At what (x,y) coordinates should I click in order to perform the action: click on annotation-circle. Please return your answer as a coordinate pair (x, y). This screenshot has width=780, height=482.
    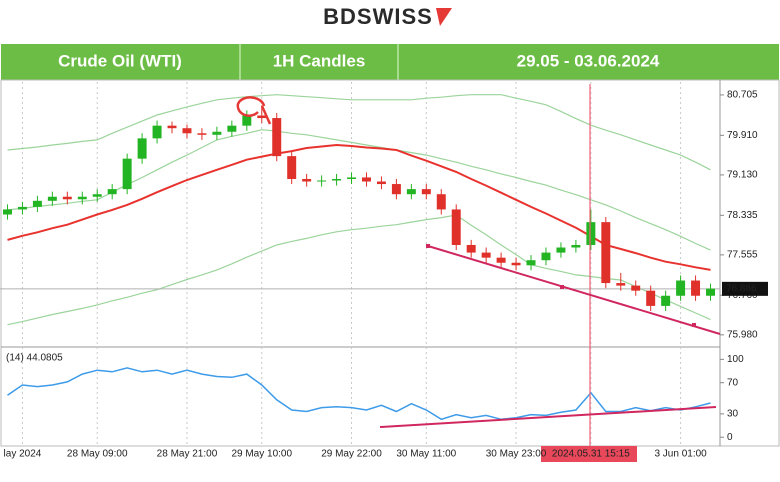
    Looking at the image, I should click on (254, 110).